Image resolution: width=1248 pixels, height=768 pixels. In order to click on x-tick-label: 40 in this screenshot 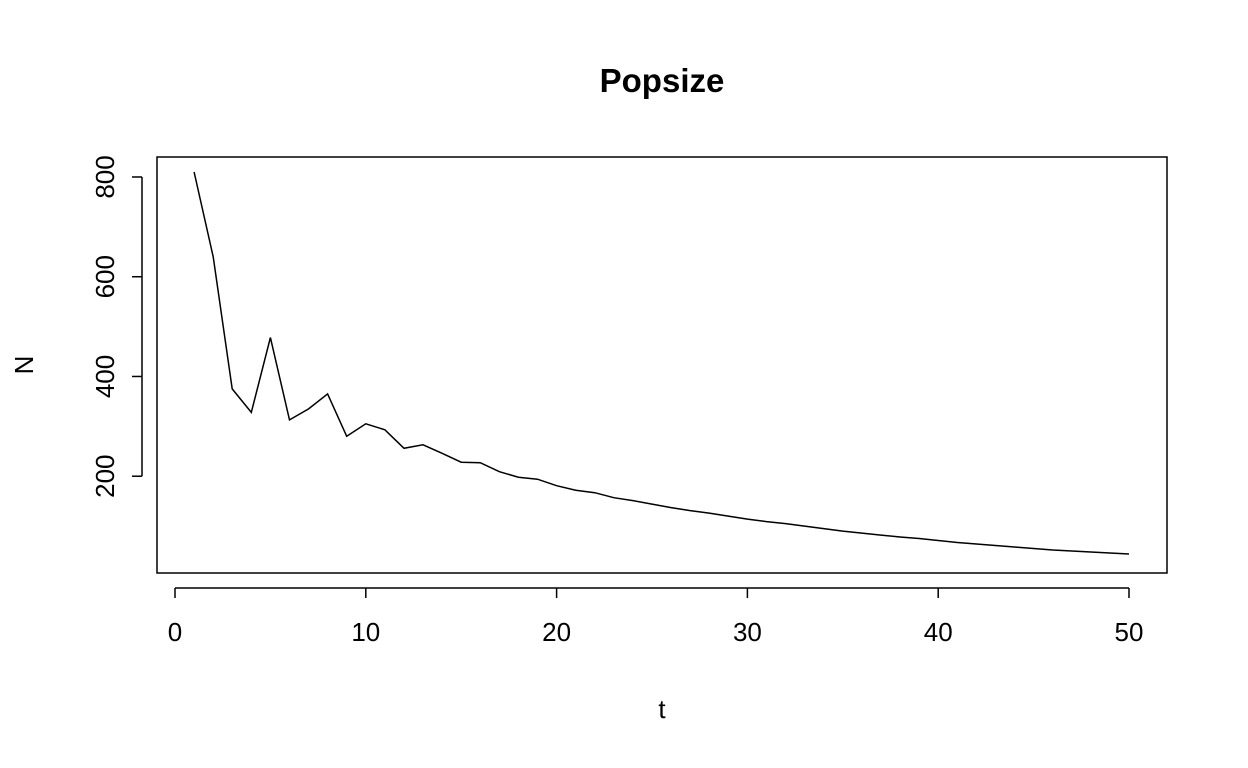, I will do `click(938, 632)`.